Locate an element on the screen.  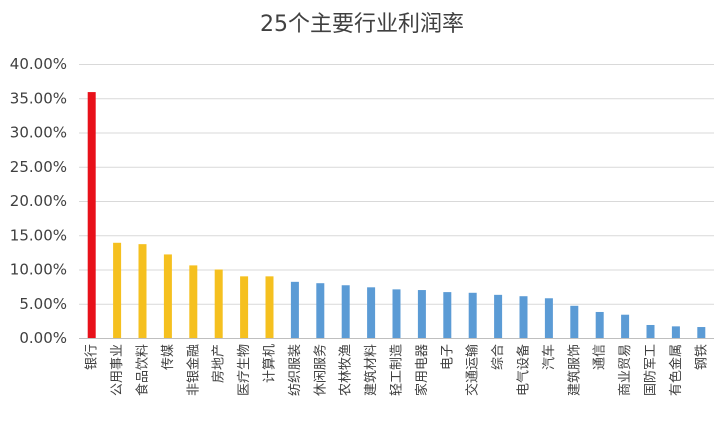
x-tick-label: 计算机 is located at coordinates (270, 363).